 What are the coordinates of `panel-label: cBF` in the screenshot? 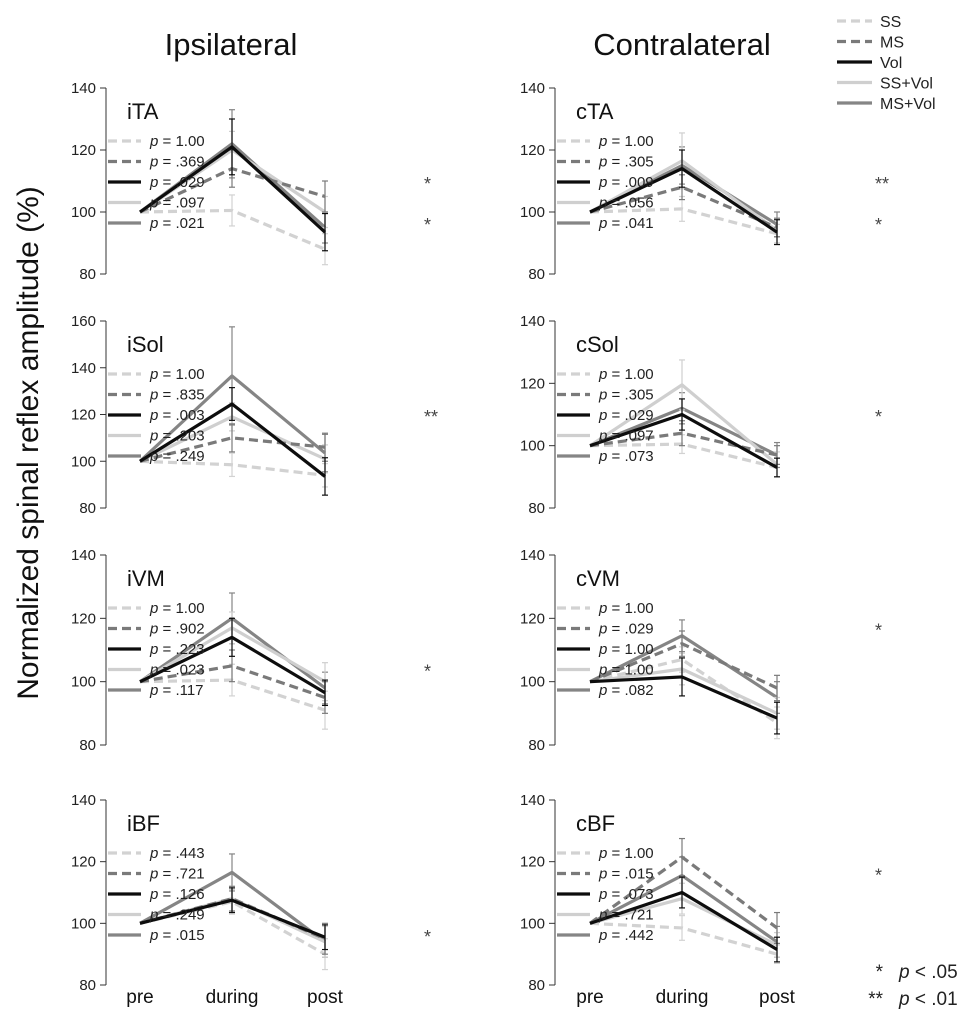 It's located at (595, 823).